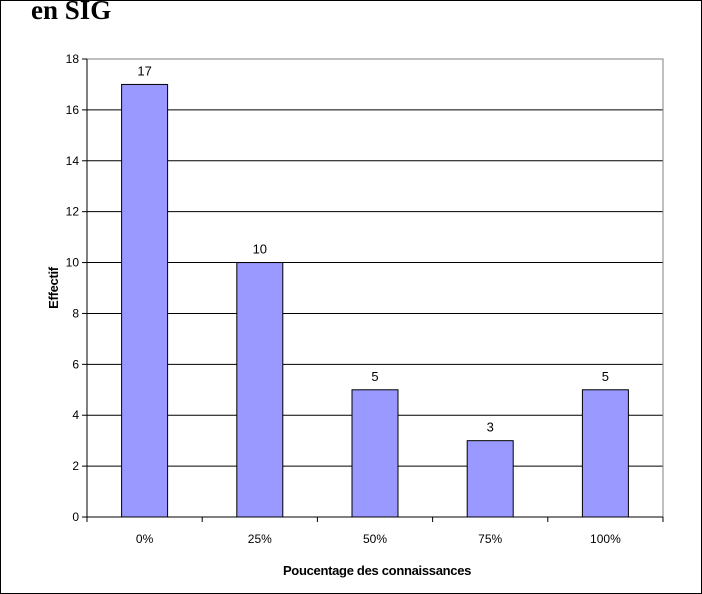 The image size is (702, 594). What do you see at coordinates (490, 539) in the screenshot?
I see `x-tick-label: 75%` at bounding box center [490, 539].